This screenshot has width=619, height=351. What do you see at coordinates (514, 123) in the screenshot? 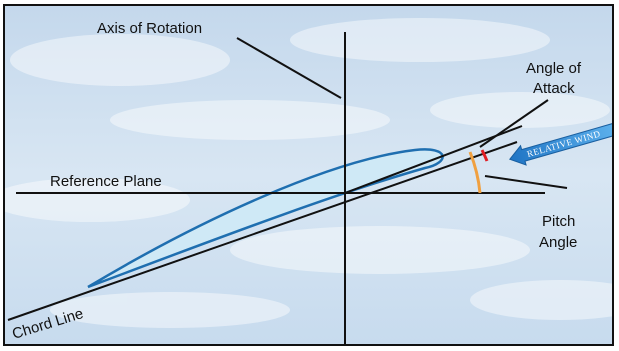
I see `angle-of-attack-leader` at bounding box center [514, 123].